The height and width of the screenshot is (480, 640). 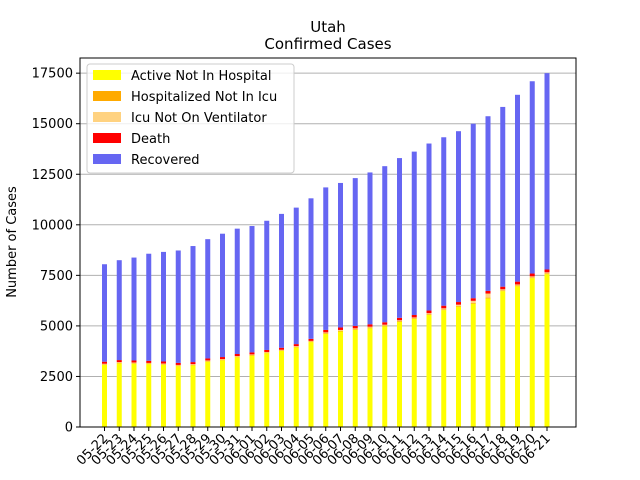 What do you see at coordinates (199, 118) in the screenshot?
I see `legend-label: Icu Not On Ventilator` at bounding box center [199, 118].